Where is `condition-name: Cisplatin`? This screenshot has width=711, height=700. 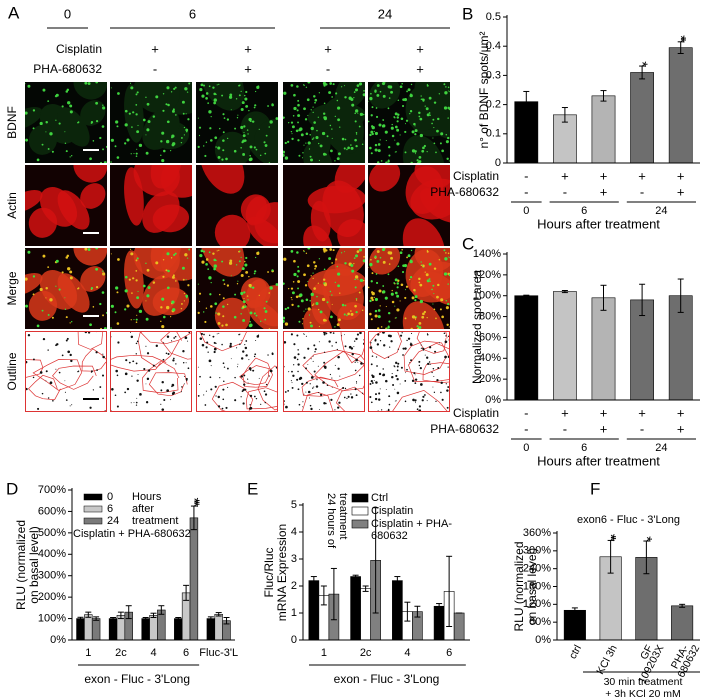
condition-name: Cisplatin is located at coordinates (79, 49).